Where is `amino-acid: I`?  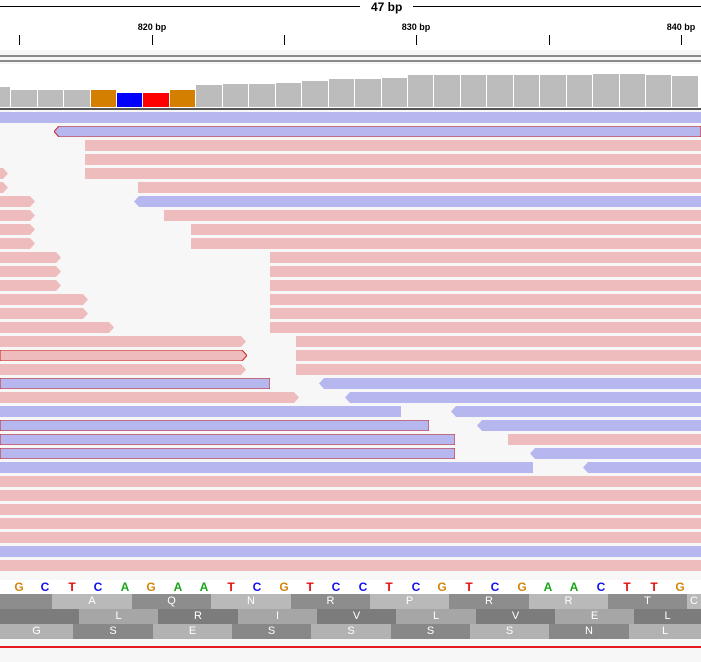
amino-acid: I is located at coordinates (277, 616).